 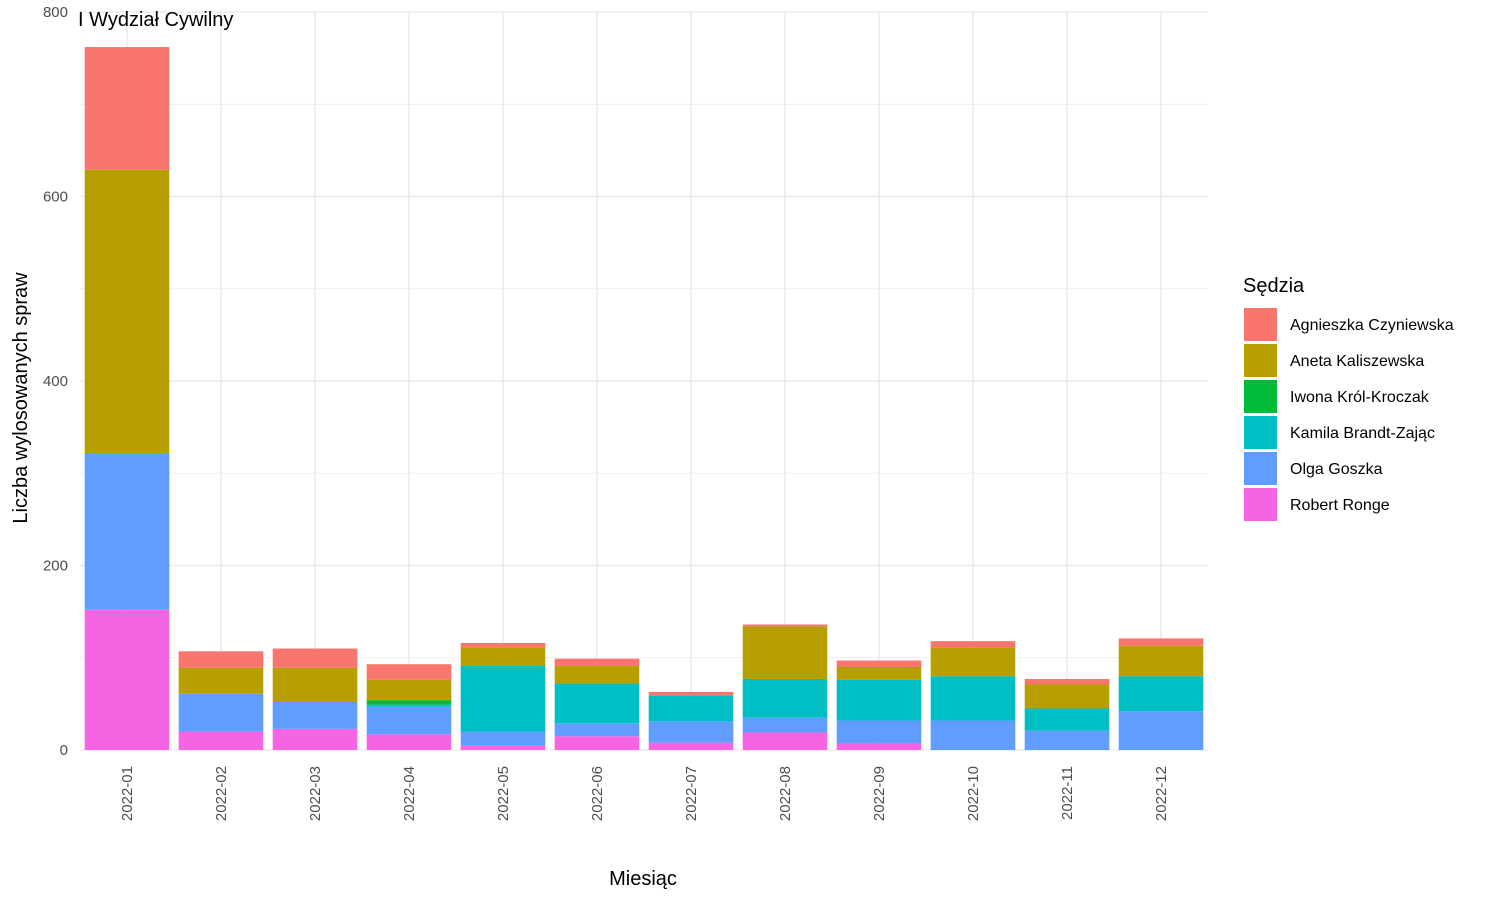 What do you see at coordinates (1161, 793) in the screenshot?
I see `x-tick-label: 2022-12` at bounding box center [1161, 793].